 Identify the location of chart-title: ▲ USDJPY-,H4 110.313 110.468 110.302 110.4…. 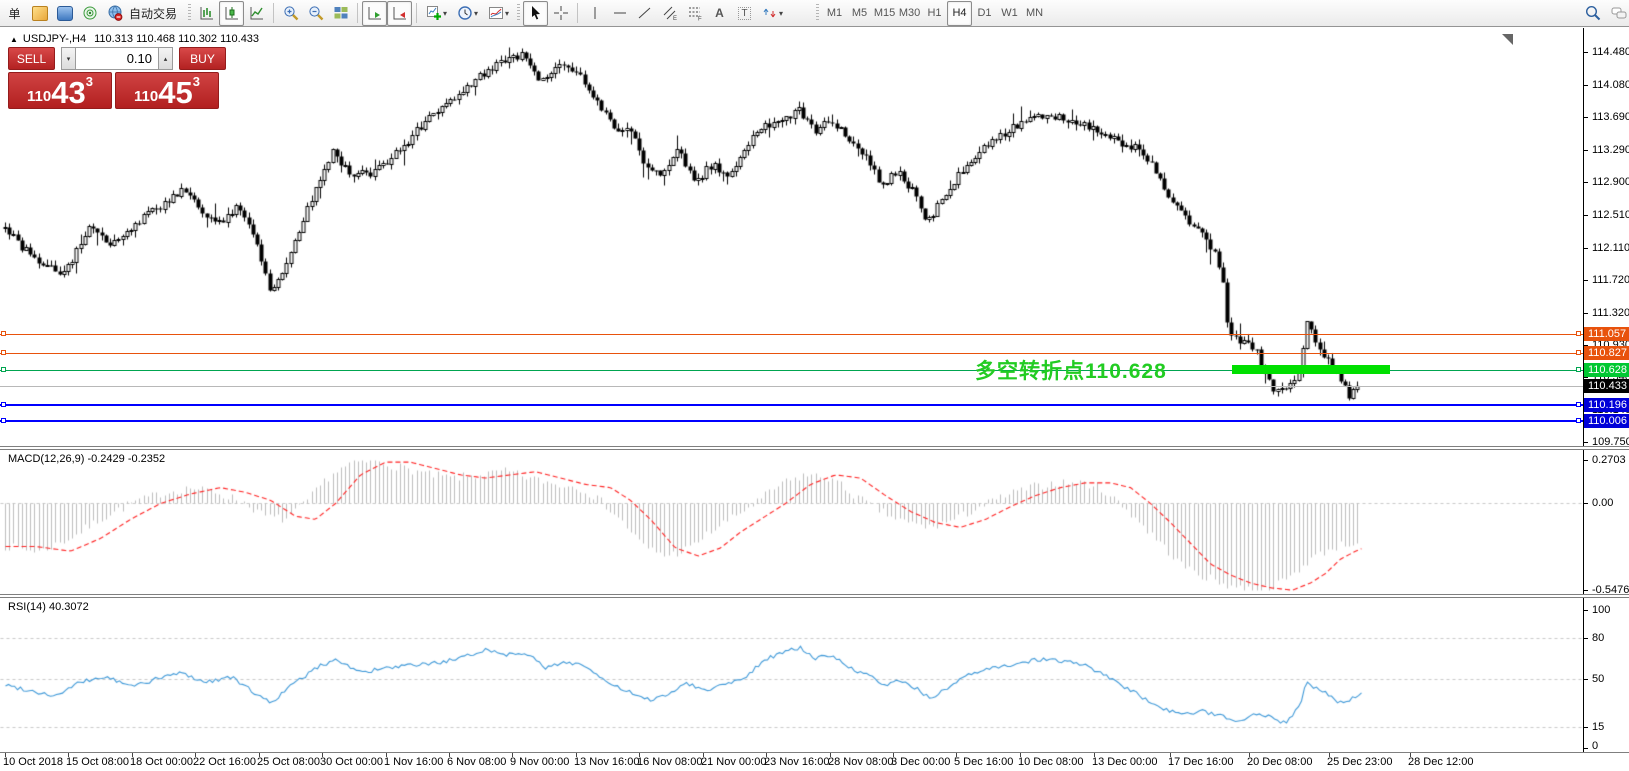
(134, 39).